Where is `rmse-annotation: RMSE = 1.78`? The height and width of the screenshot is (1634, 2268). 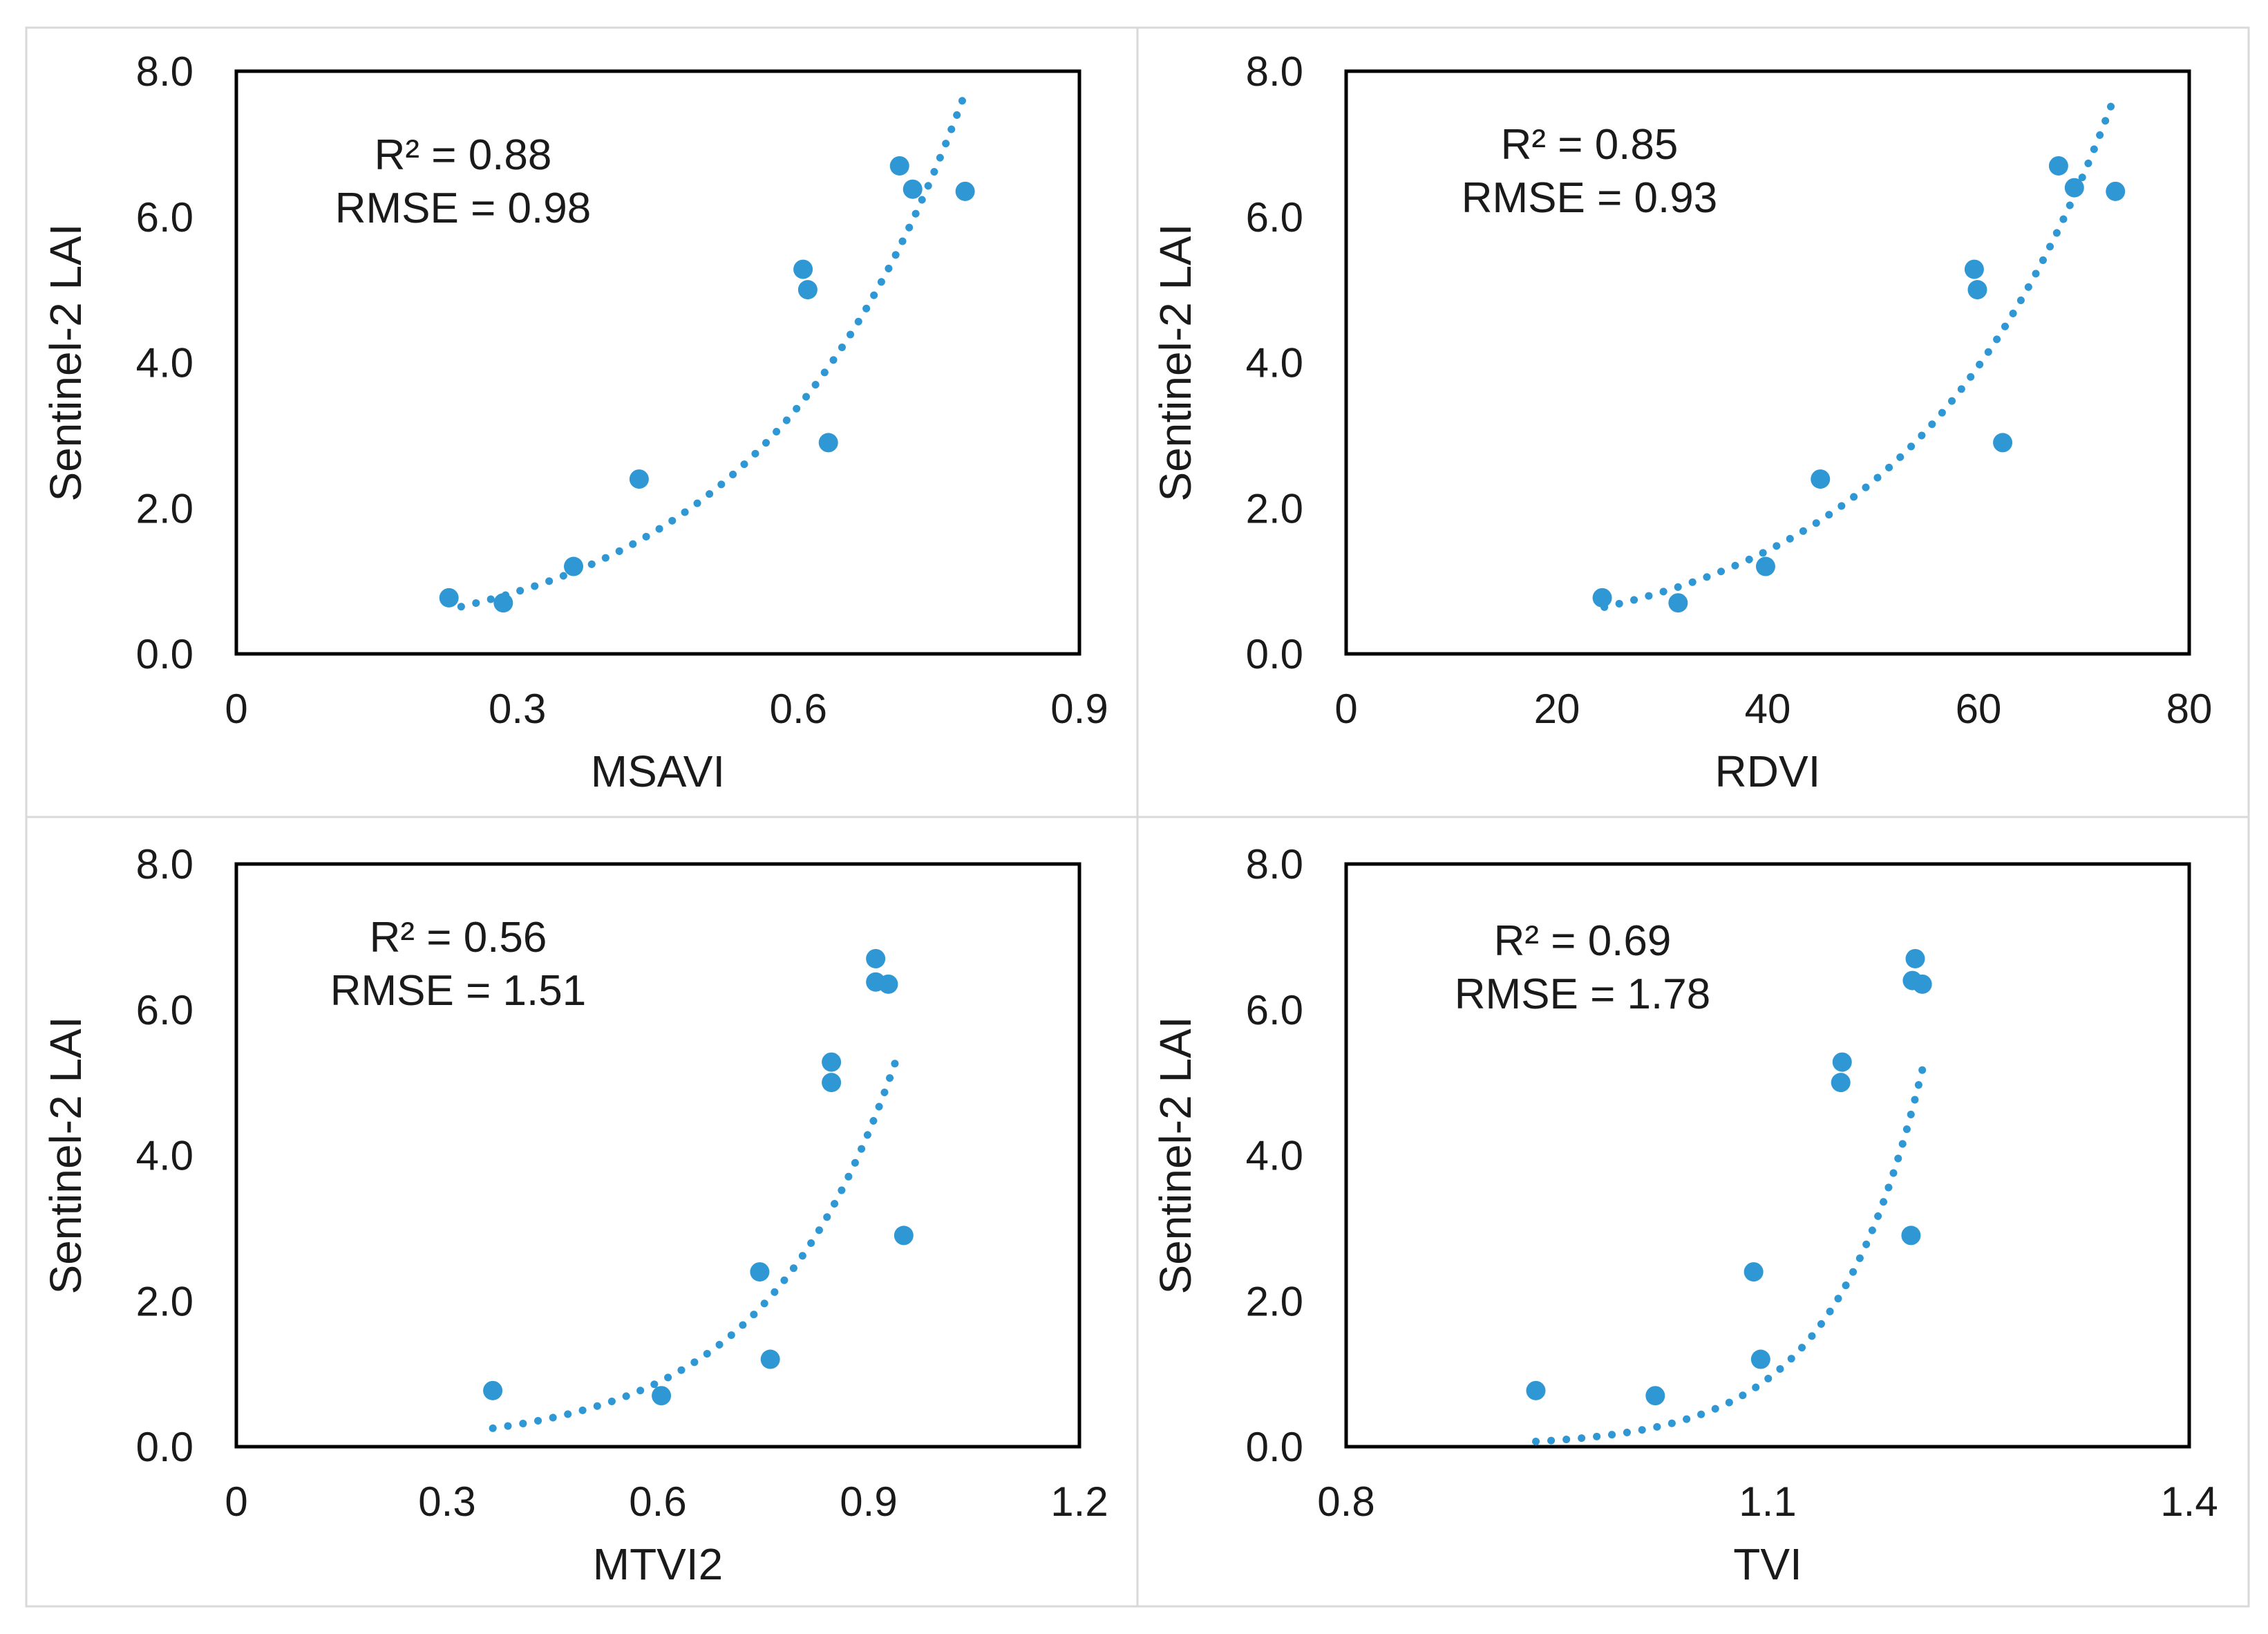 rmse-annotation: RMSE = 1.78 is located at coordinates (1582, 994).